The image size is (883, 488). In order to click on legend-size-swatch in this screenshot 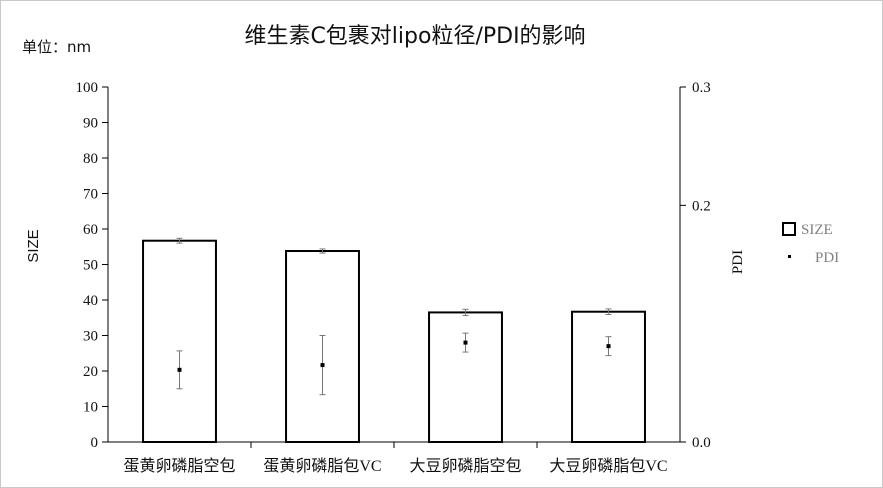, I will do `click(789, 229)`.